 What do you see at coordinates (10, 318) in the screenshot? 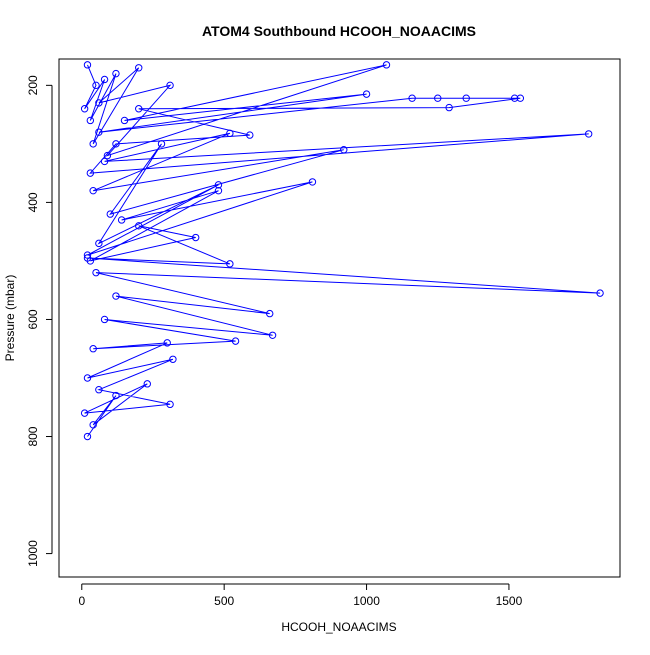
I see `y-axis-label: Pressure (mbar)` at bounding box center [10, 318].